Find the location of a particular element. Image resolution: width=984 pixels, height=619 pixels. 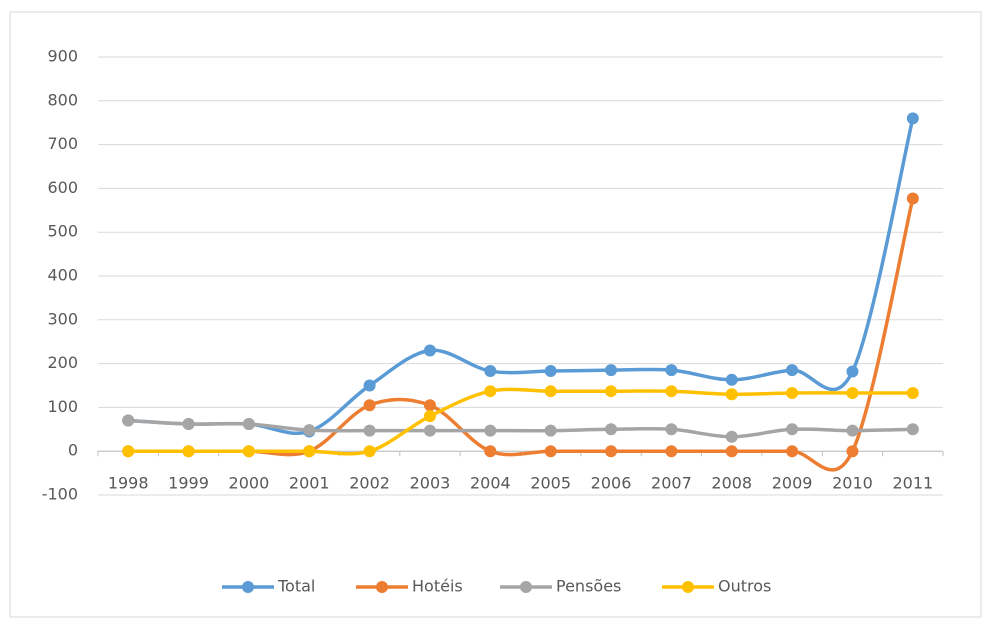

x-tick-label: 2003 is located at coordinates (430, 483).